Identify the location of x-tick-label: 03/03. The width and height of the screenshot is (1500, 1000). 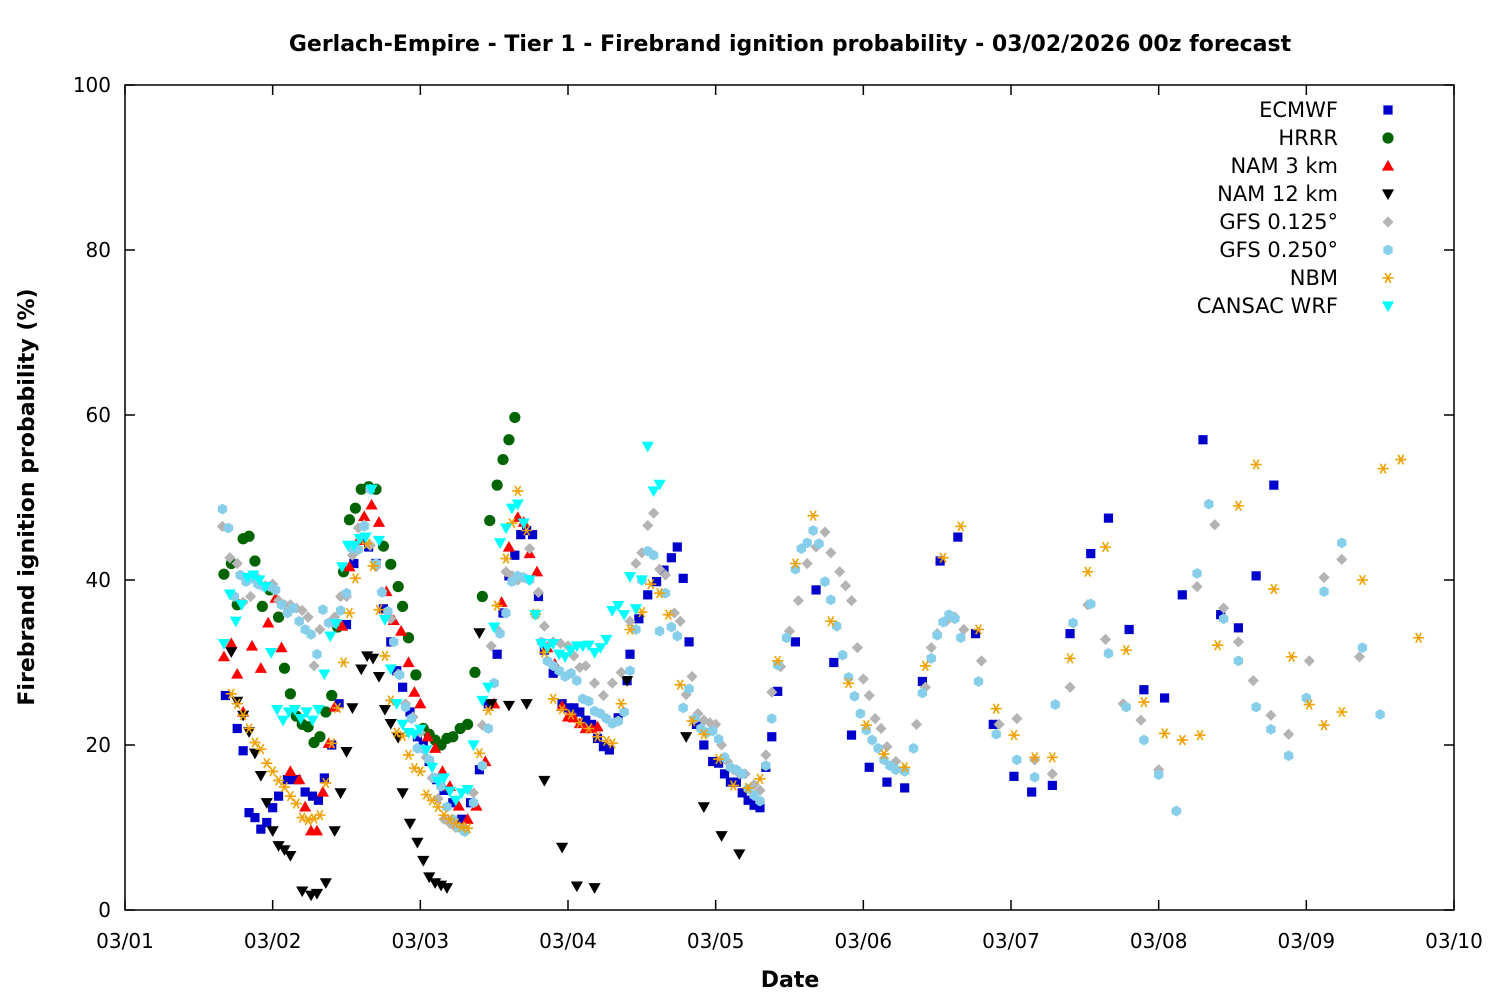
(421, 941).